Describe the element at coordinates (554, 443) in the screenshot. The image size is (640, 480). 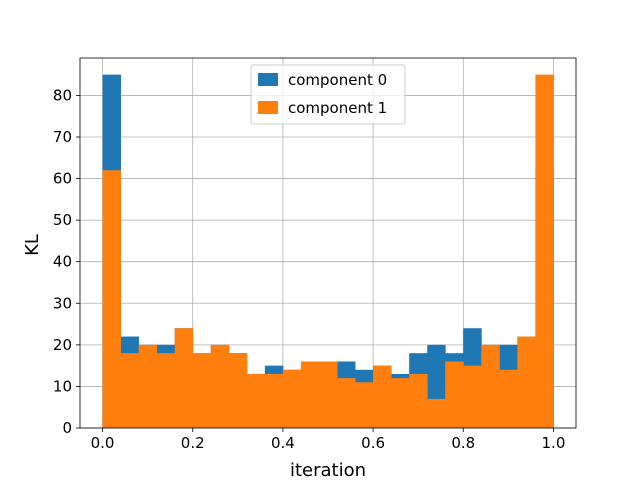
I see `x-tick-label-5: 1.0` at that location.